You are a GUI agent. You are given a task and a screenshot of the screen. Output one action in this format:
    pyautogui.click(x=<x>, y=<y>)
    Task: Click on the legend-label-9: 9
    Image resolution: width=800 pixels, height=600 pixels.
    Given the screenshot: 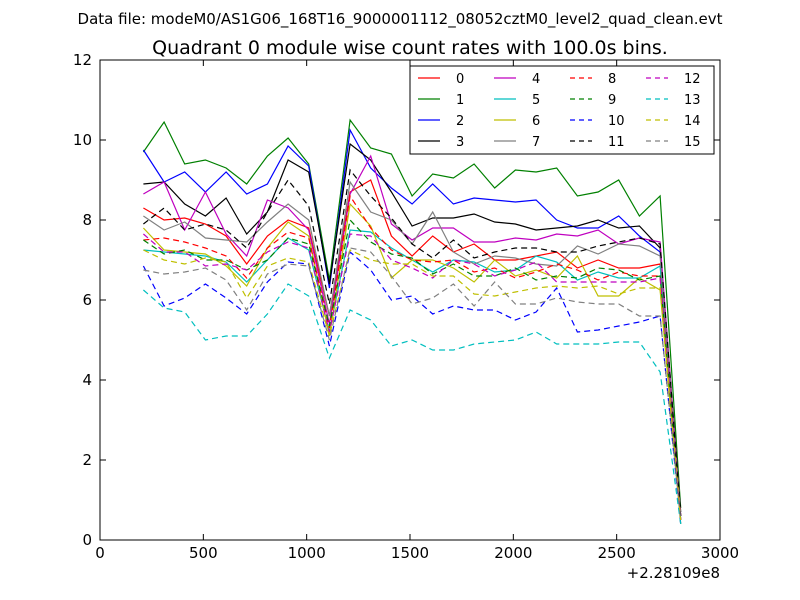 What is the action you would take?
    pyautogui.click(x=612, y=100)
    